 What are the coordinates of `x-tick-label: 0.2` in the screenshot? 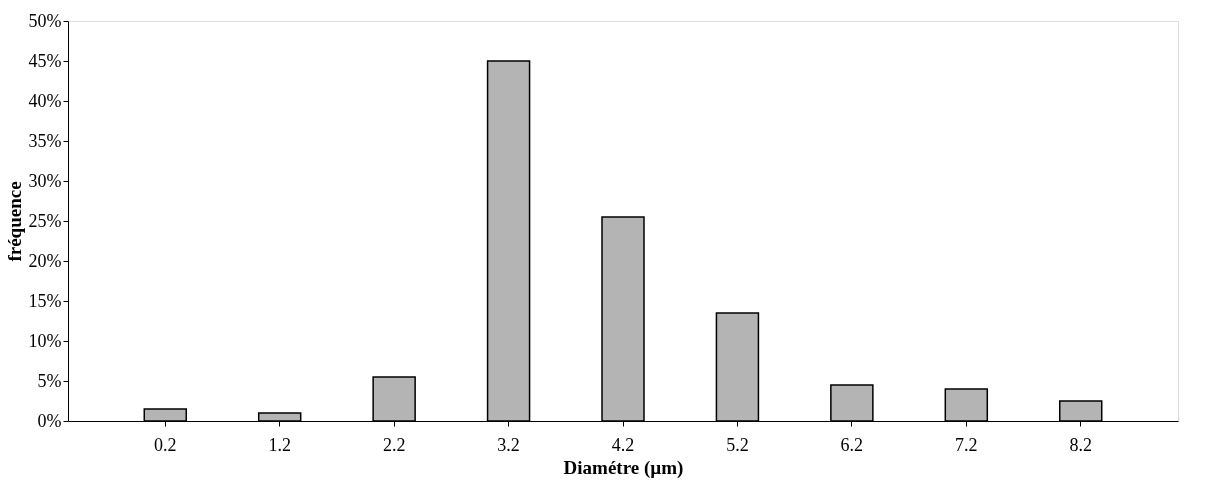 It's located at (165, 444).